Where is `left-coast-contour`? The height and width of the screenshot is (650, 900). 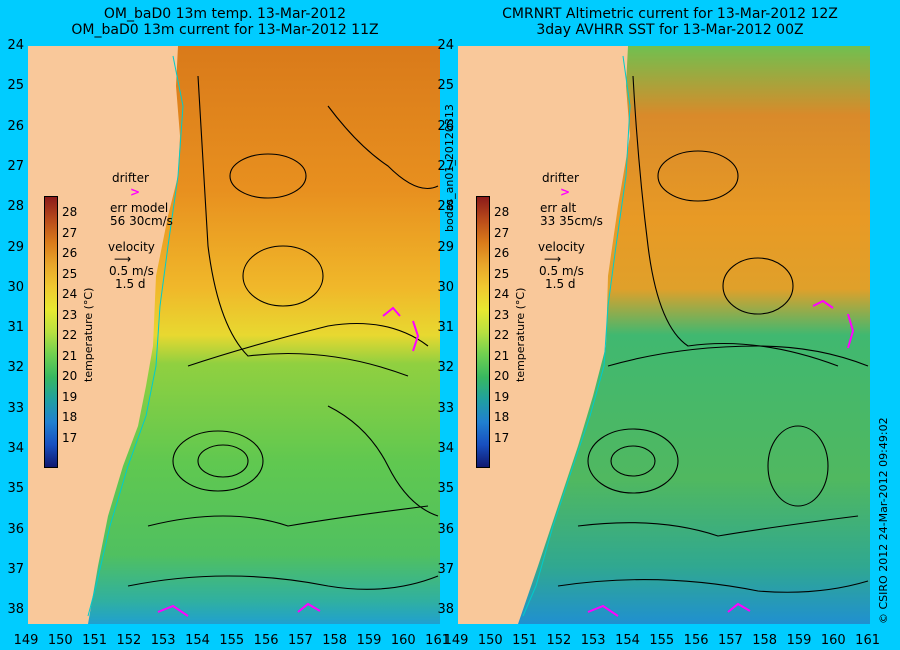
left-coast-contour is located at coordinates (135, 336).